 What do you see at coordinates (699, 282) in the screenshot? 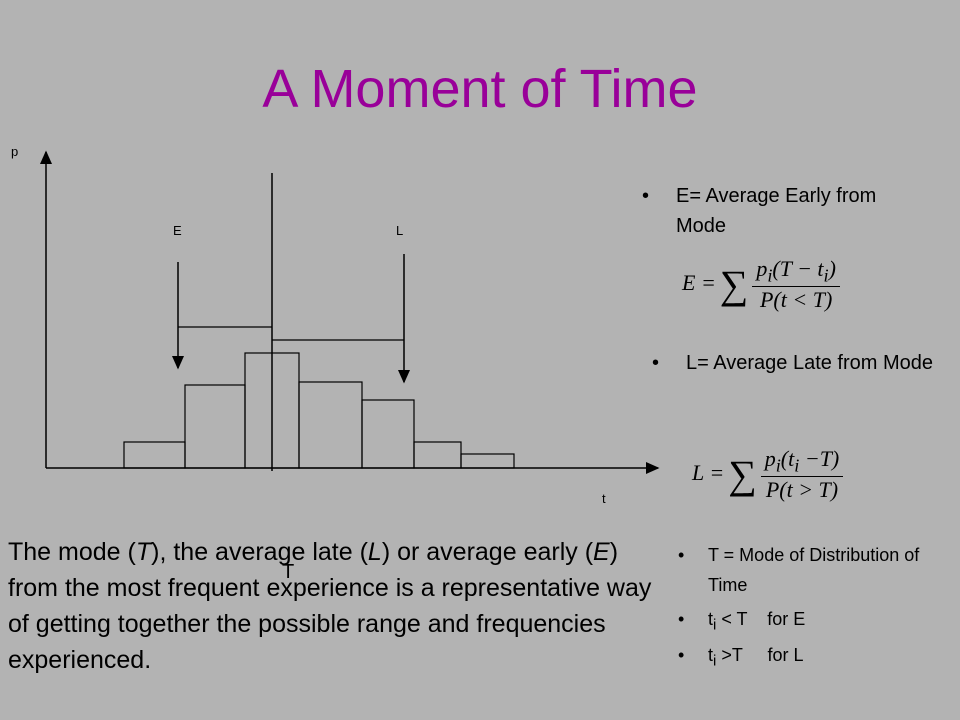
I see `formula-lhs: E =` at bounding box center [699, 282].